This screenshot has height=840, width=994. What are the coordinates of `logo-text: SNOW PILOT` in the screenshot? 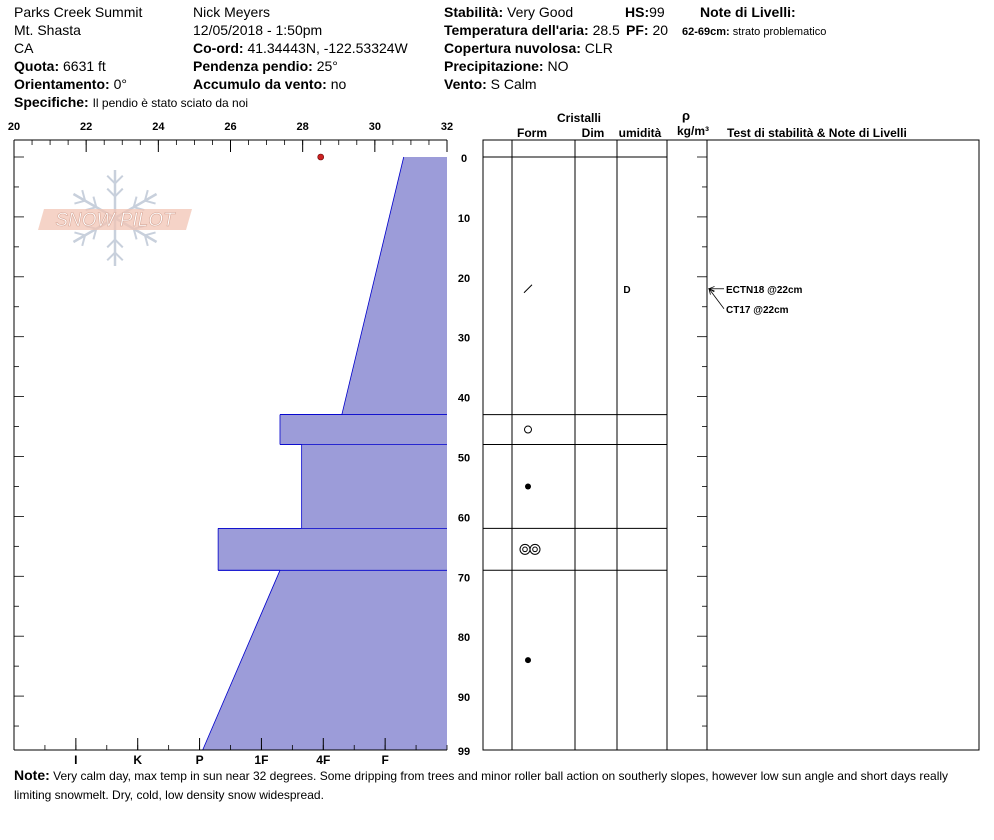 It's located at (115, 220).